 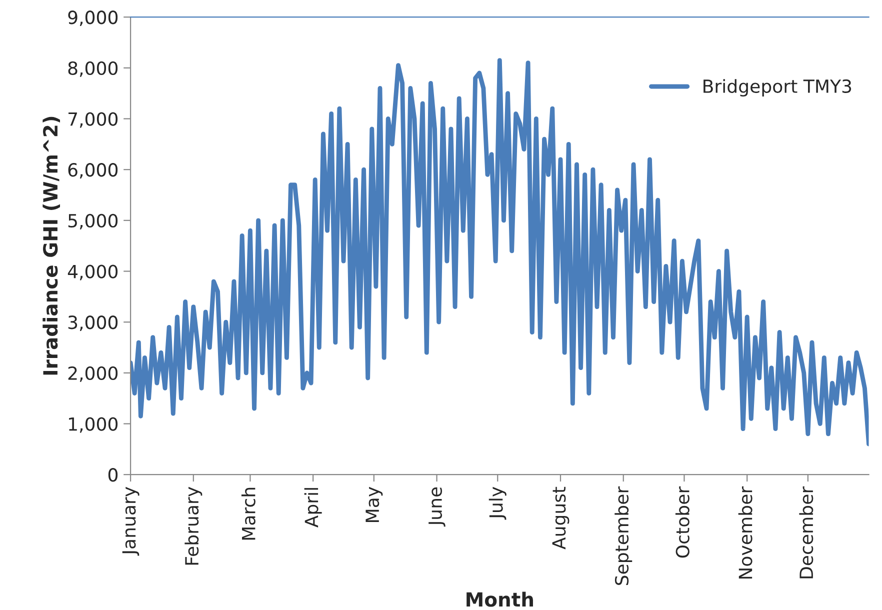 What do you see at coordinates (93, 222) in the screenshot?
I see `y-tick-label: 5,000` at bounding box center [93, 222].